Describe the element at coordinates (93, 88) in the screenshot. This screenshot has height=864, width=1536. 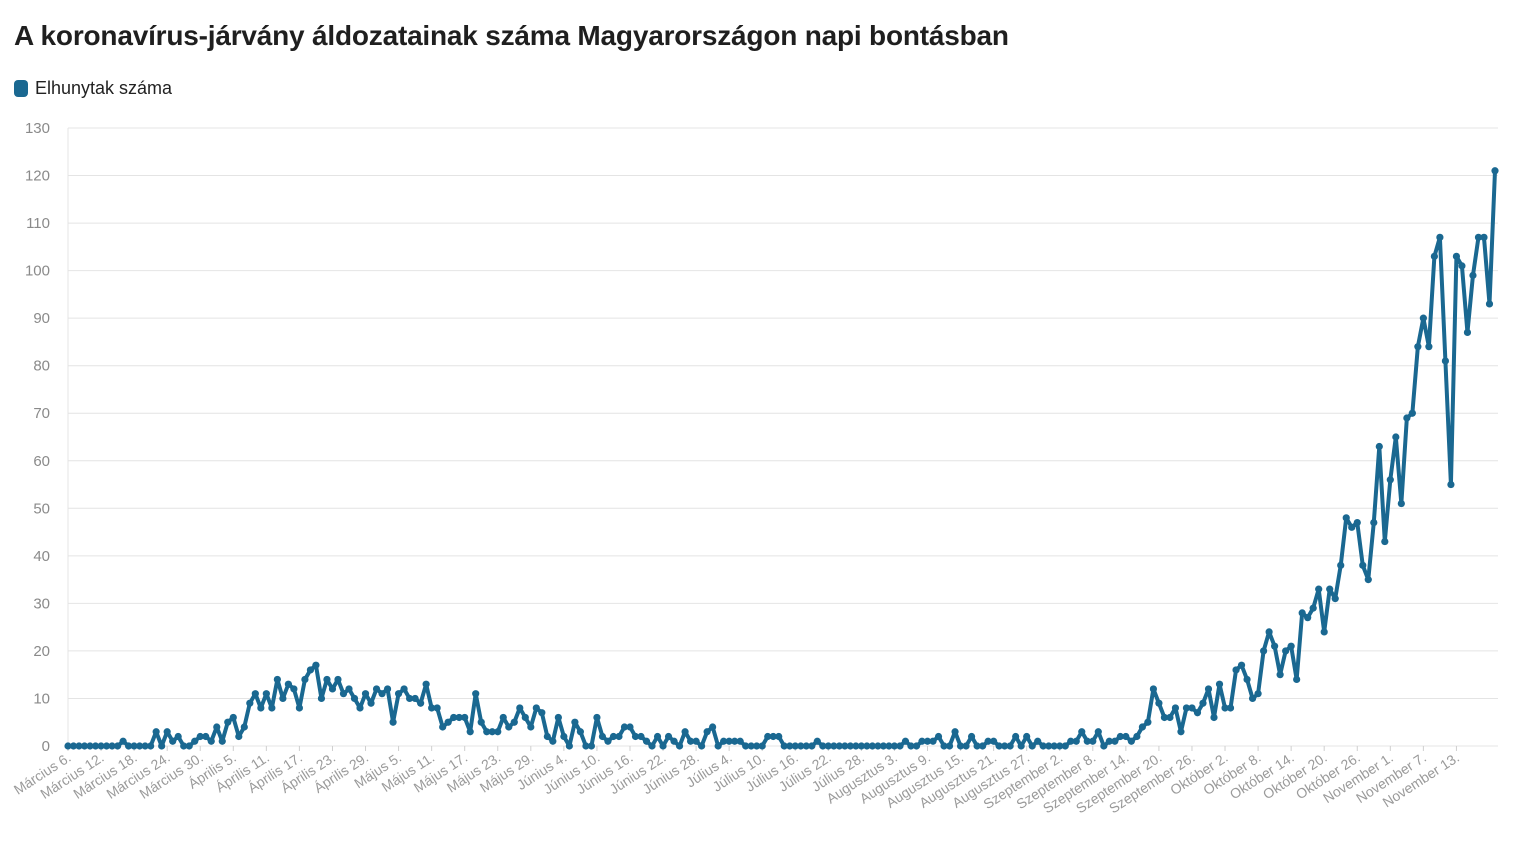
I see `legend: Elhunytak száma` at that location.